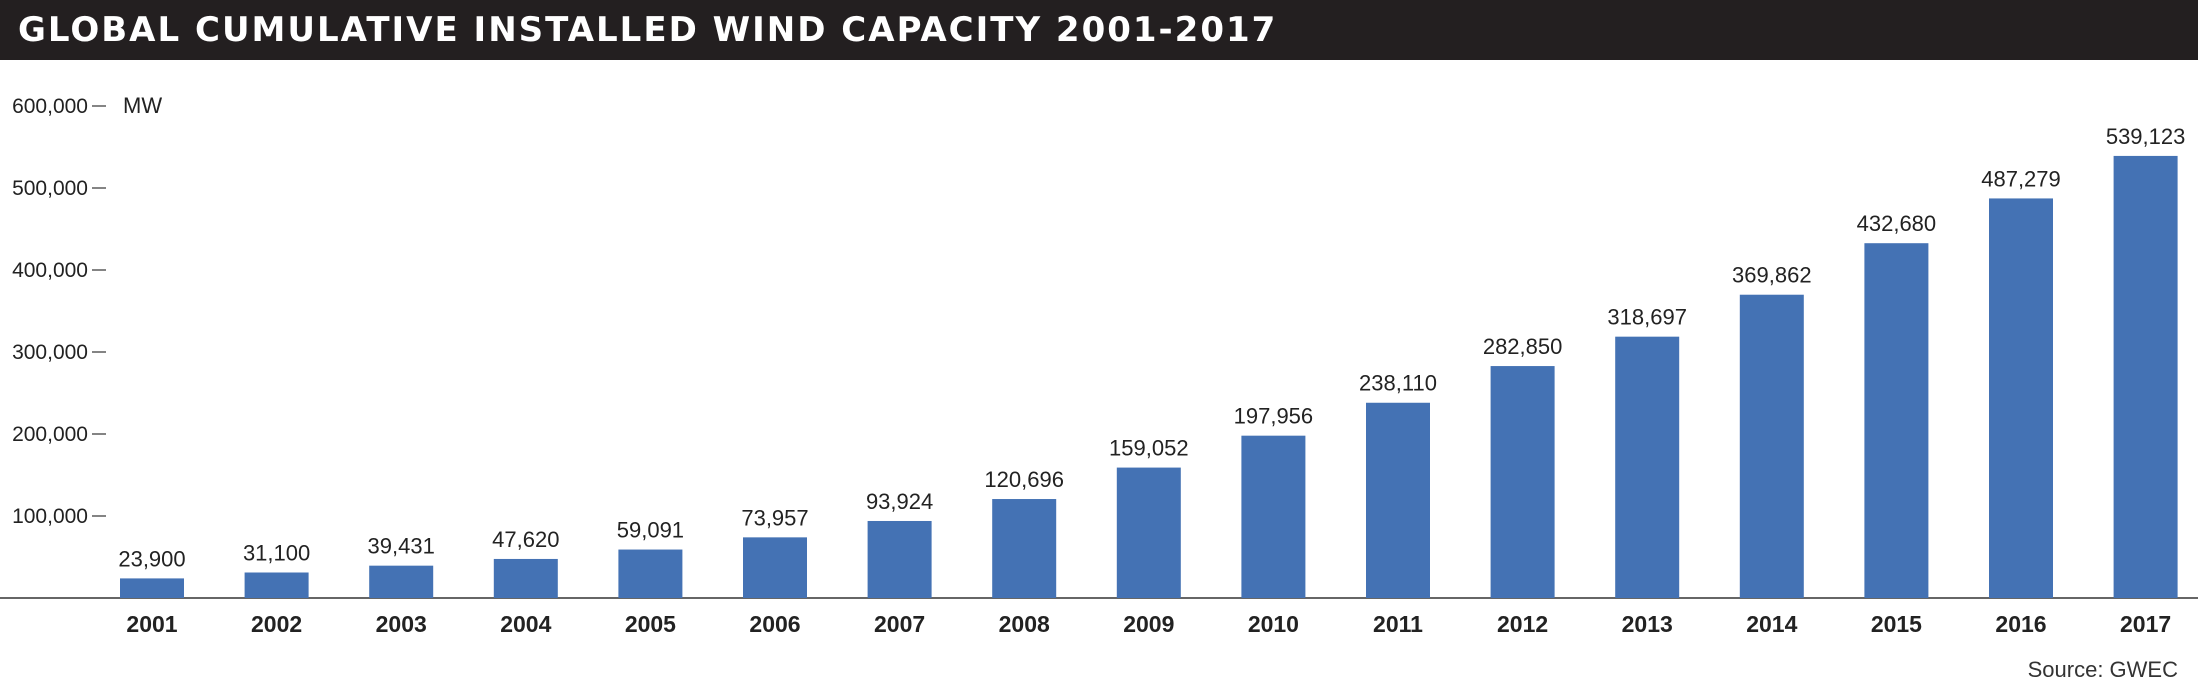 The width and height of the screenshot is (2198, 684). I want to click on source-note: Source: GWEC, so click(2102, 669).